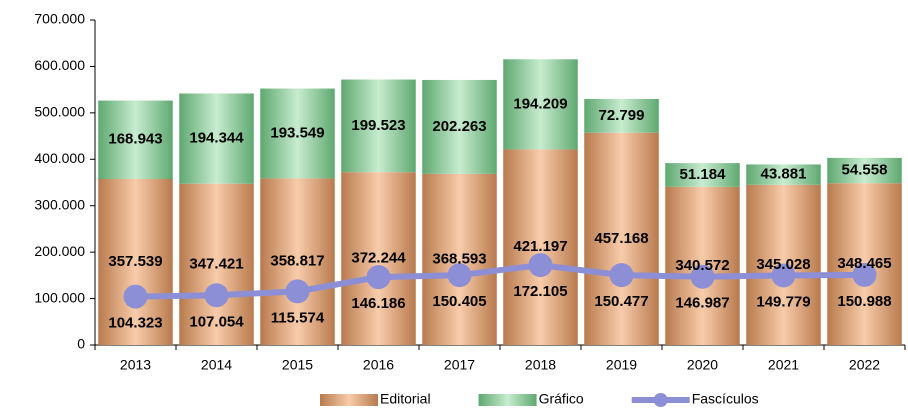  What do you see at coordinates (59, 251) in the screenshot?
I see `y-tick-label: 200.000` at bounding box center [59, 251].